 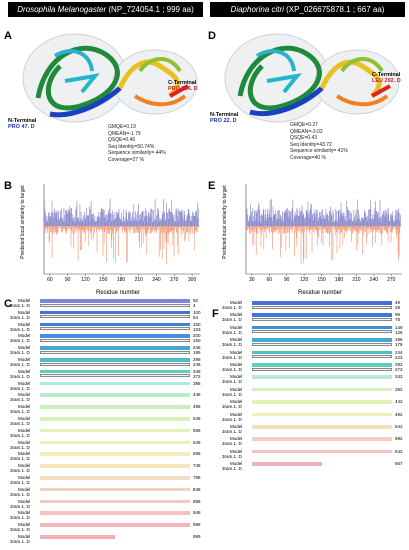 I want to click on panel-d-letter: D, so click(x=212, y=36).